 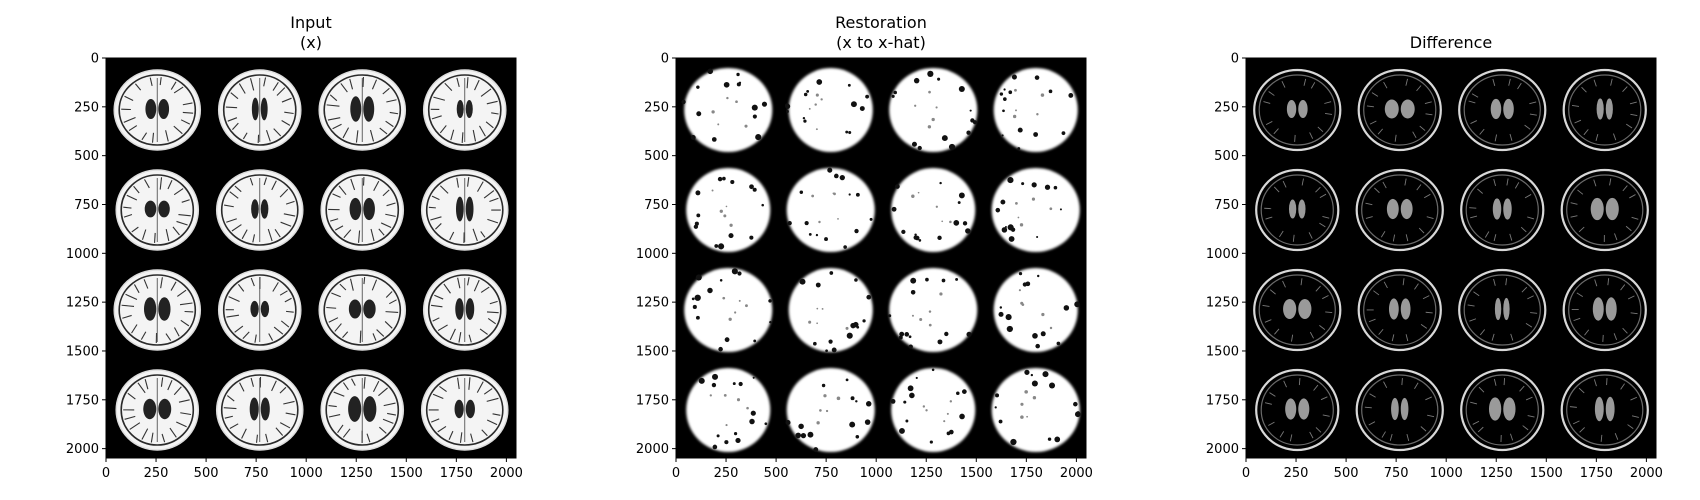 I want to click on edge-ring-outer, so click(x=1502, y=110).